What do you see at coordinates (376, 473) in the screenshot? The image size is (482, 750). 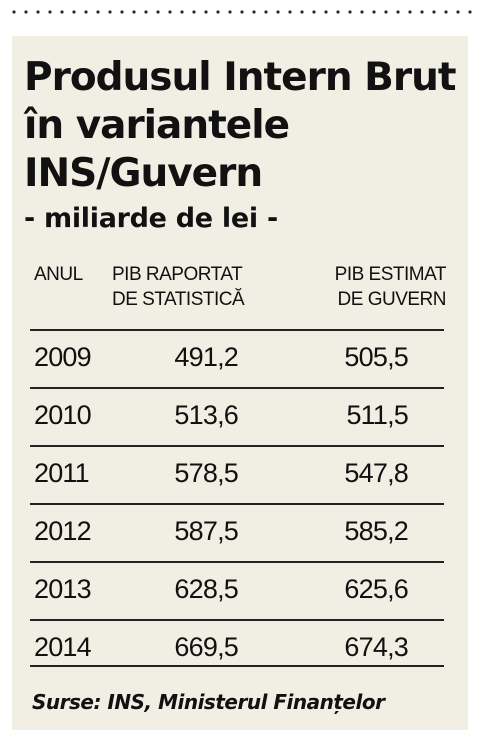 I see `gov-value-cell: 547,8` at bounding box center [376, 473].